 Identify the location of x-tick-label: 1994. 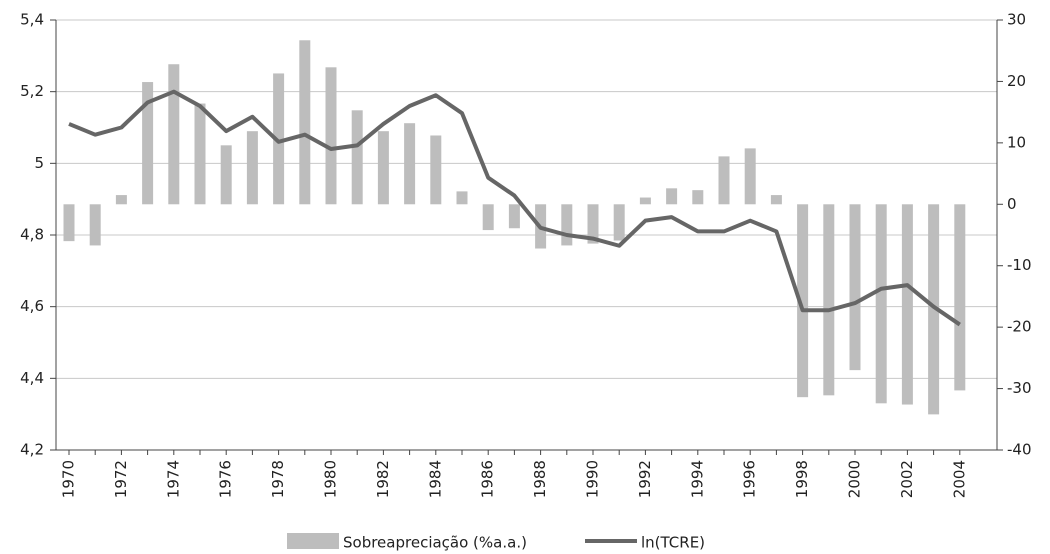
(697, 479).